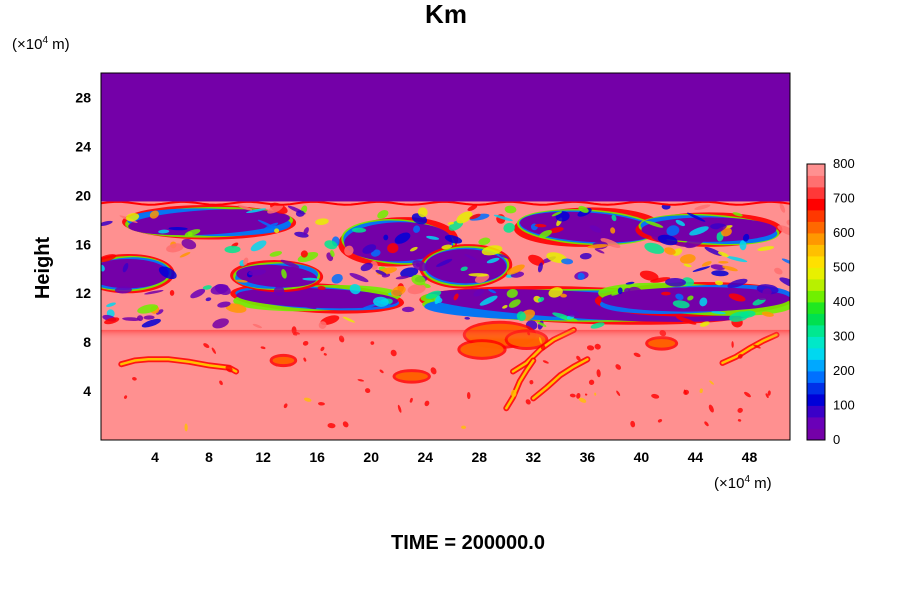 The image size is (900, 600). Describe the element at coordinates (425, 457) in the screenshot. I see `x-tick-label: 24` at that location.